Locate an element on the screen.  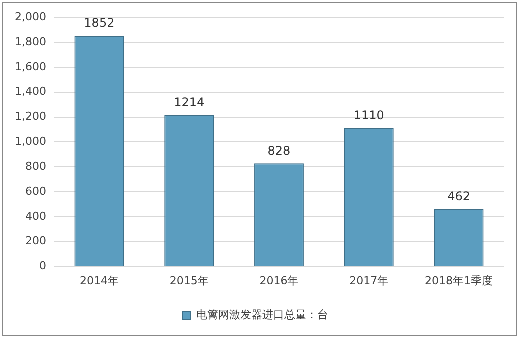
y-tick-label: 1,000 is located at coordinates (30, 141).